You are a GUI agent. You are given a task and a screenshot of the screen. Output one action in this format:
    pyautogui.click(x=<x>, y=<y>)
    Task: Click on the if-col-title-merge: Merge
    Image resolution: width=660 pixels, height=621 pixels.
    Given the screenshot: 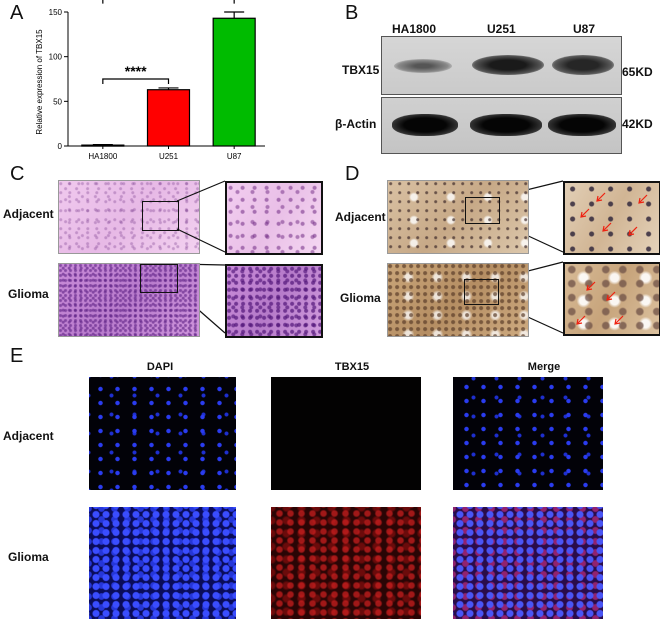 What is the action you would take?
    pyautogui.click(x=544, y=367)
    